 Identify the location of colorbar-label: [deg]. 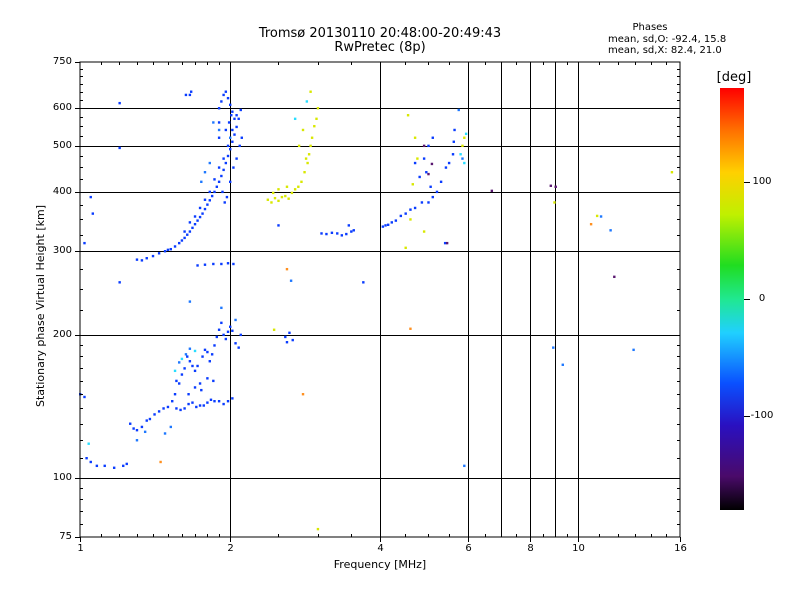
(734, 77).